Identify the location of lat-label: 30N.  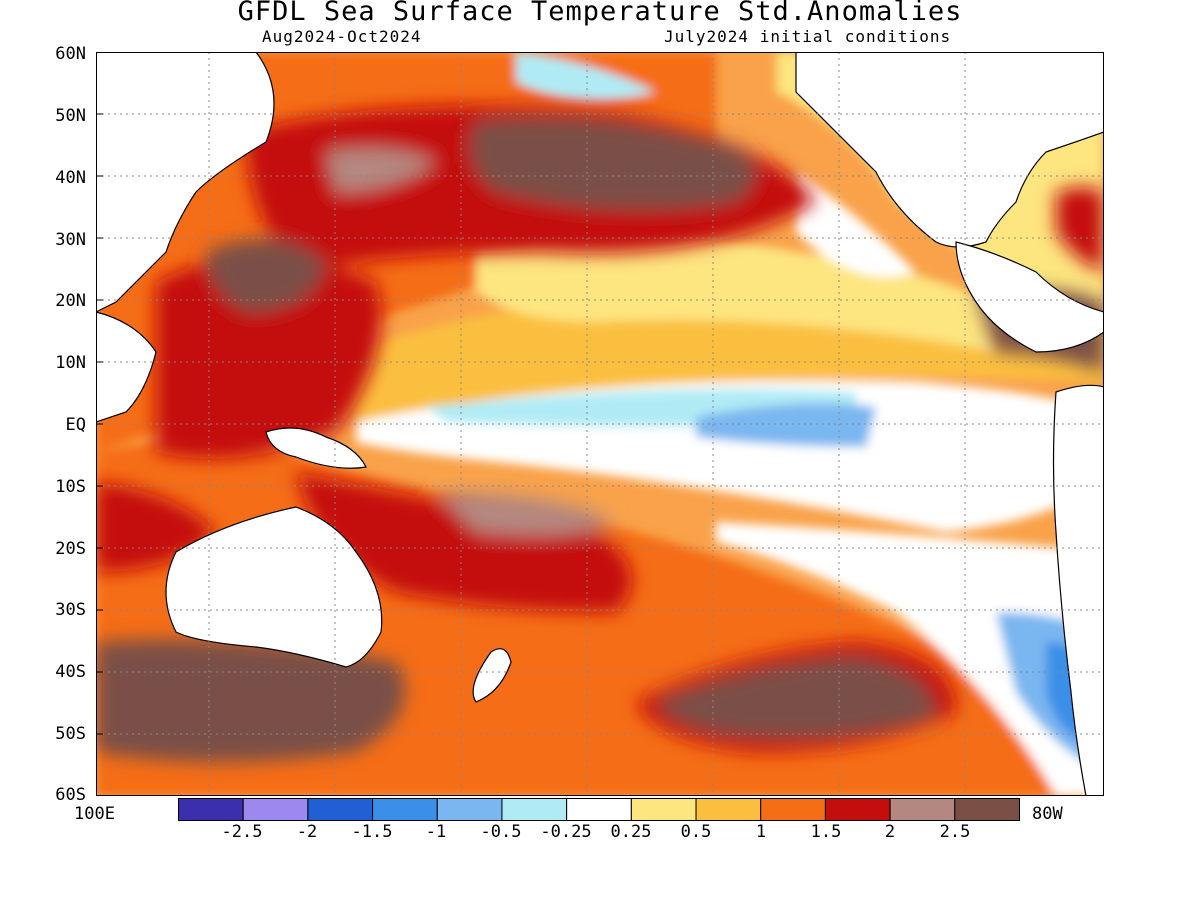
(70, 240).